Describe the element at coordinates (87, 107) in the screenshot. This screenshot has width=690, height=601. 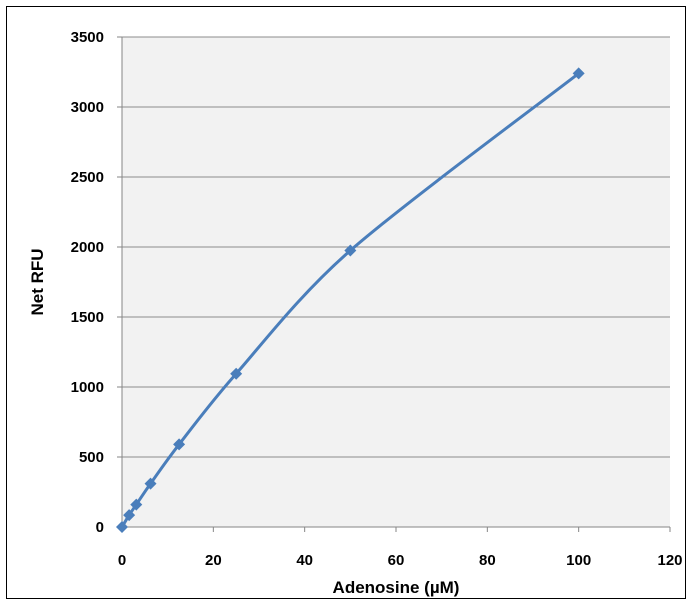
I see `y-tick-label-6: 3000` at that location.